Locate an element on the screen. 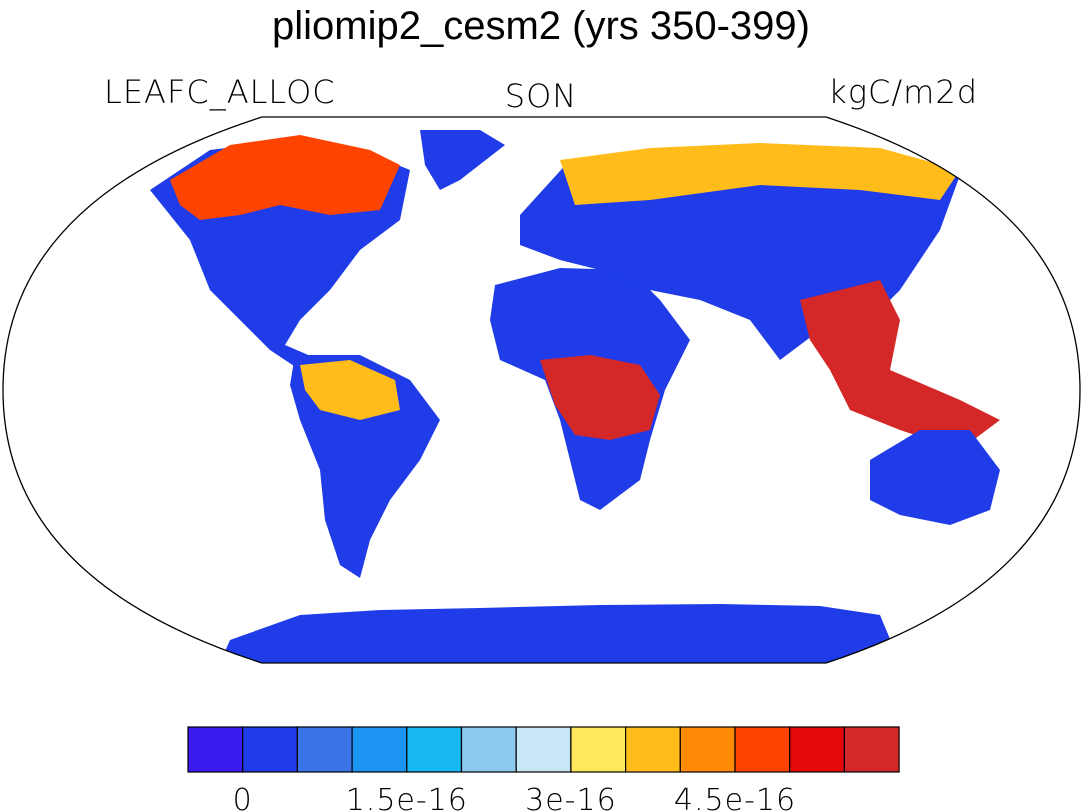  figure-title: pliomip2_cesm2 (yrs 350-399) is located at coordinates (540, 26).